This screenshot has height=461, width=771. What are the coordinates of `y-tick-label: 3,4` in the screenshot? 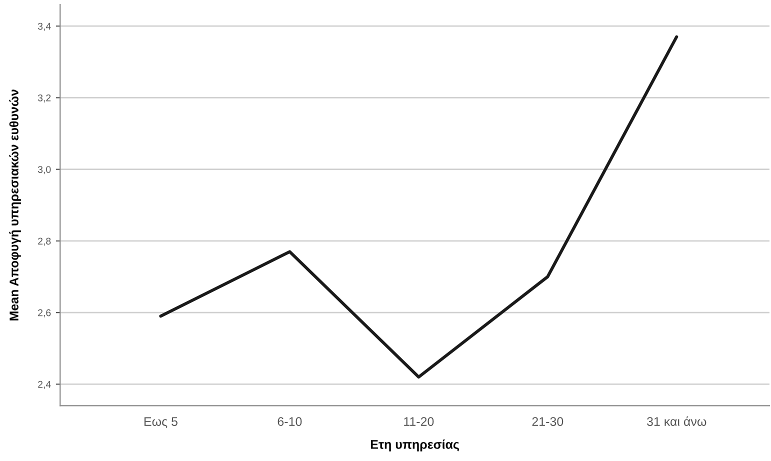 It's located at (44, 26).